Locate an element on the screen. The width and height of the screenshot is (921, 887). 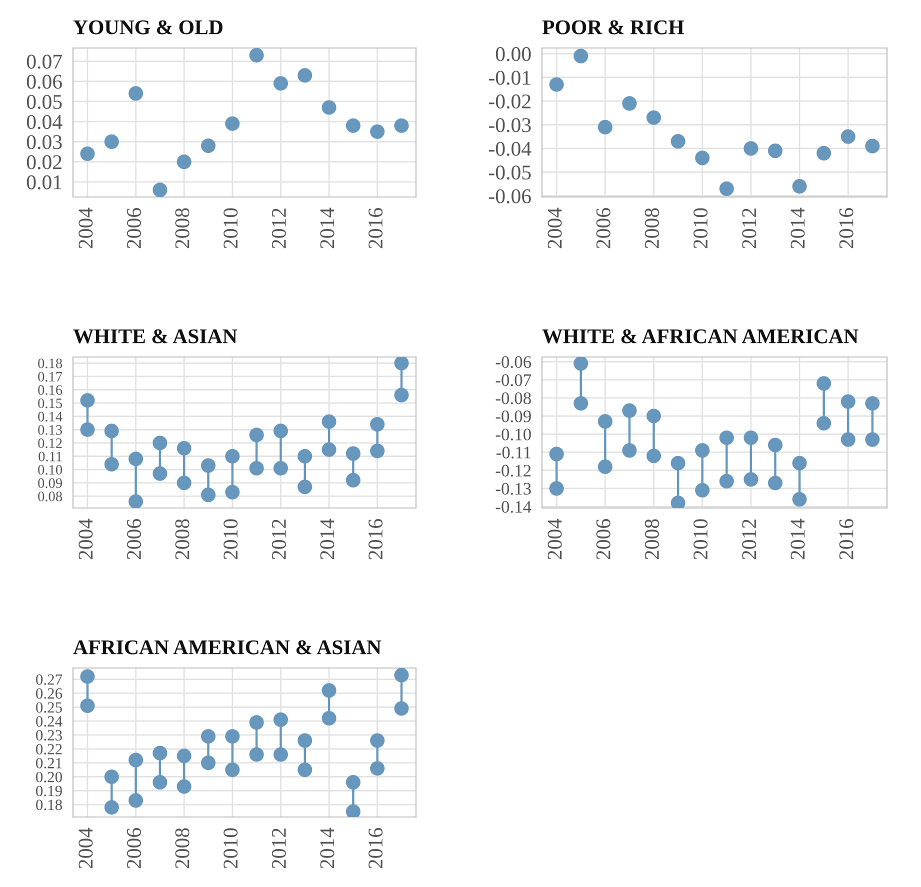
y-tick-label: 0.22 is located at coordinates (49, 749).